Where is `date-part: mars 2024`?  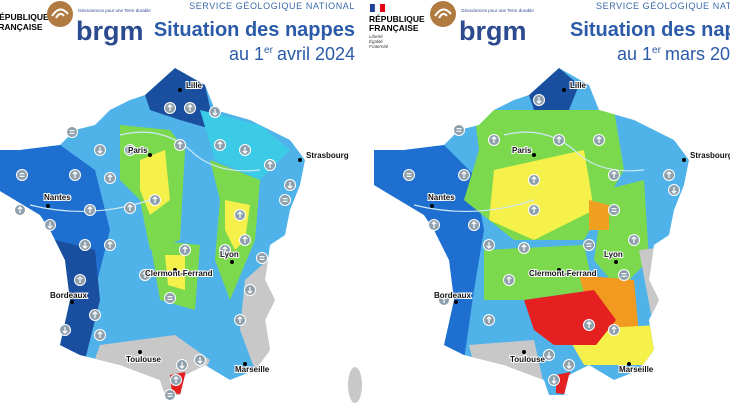 date-part: mars 2024 is located at coordinates (697, 54).